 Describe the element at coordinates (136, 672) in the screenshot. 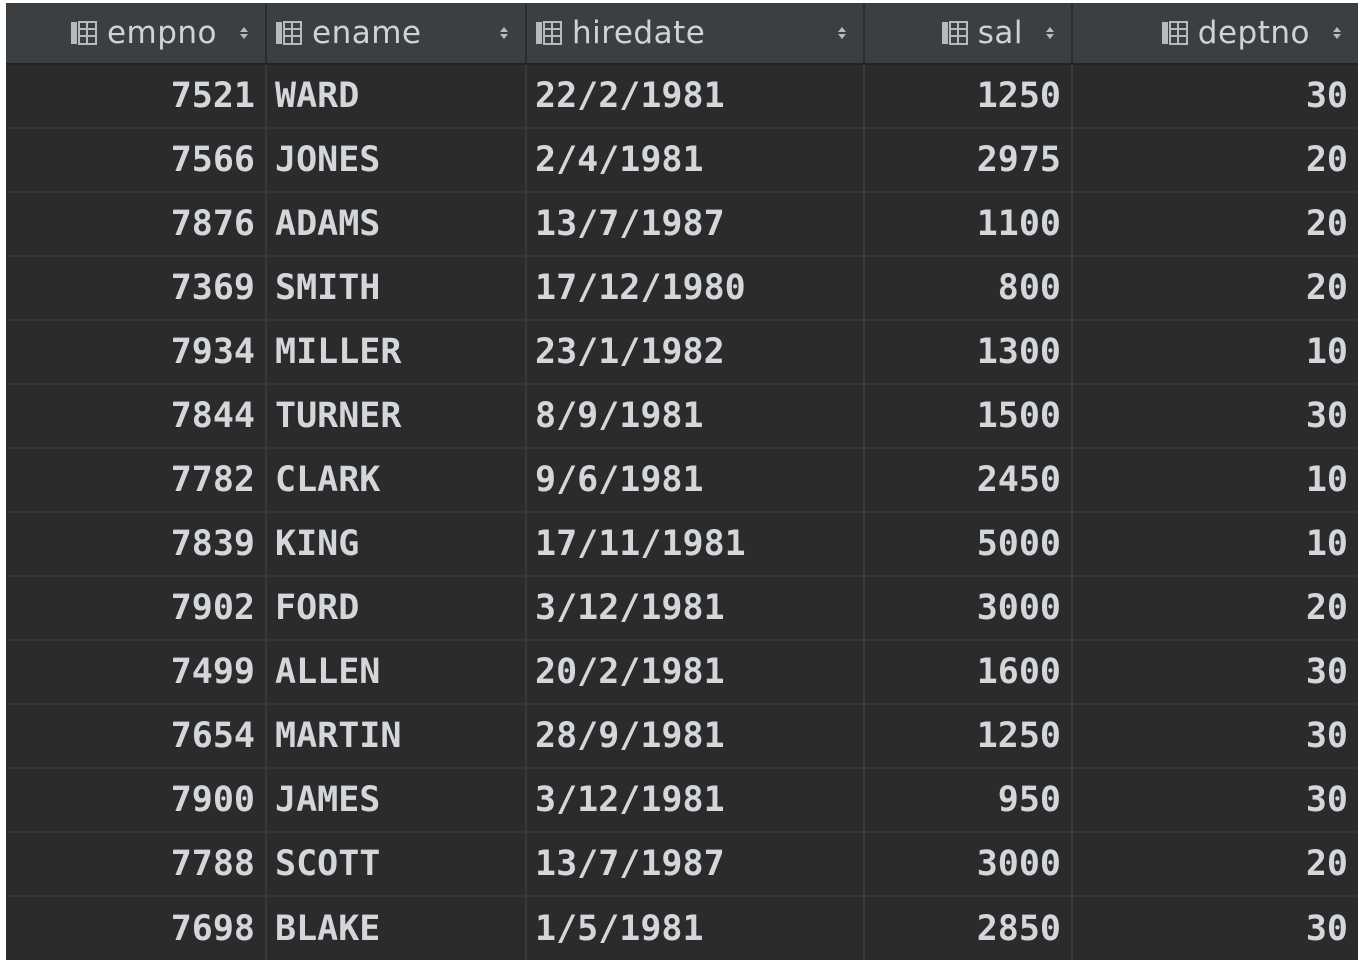

I see `cell-empno: 7499` at that location.